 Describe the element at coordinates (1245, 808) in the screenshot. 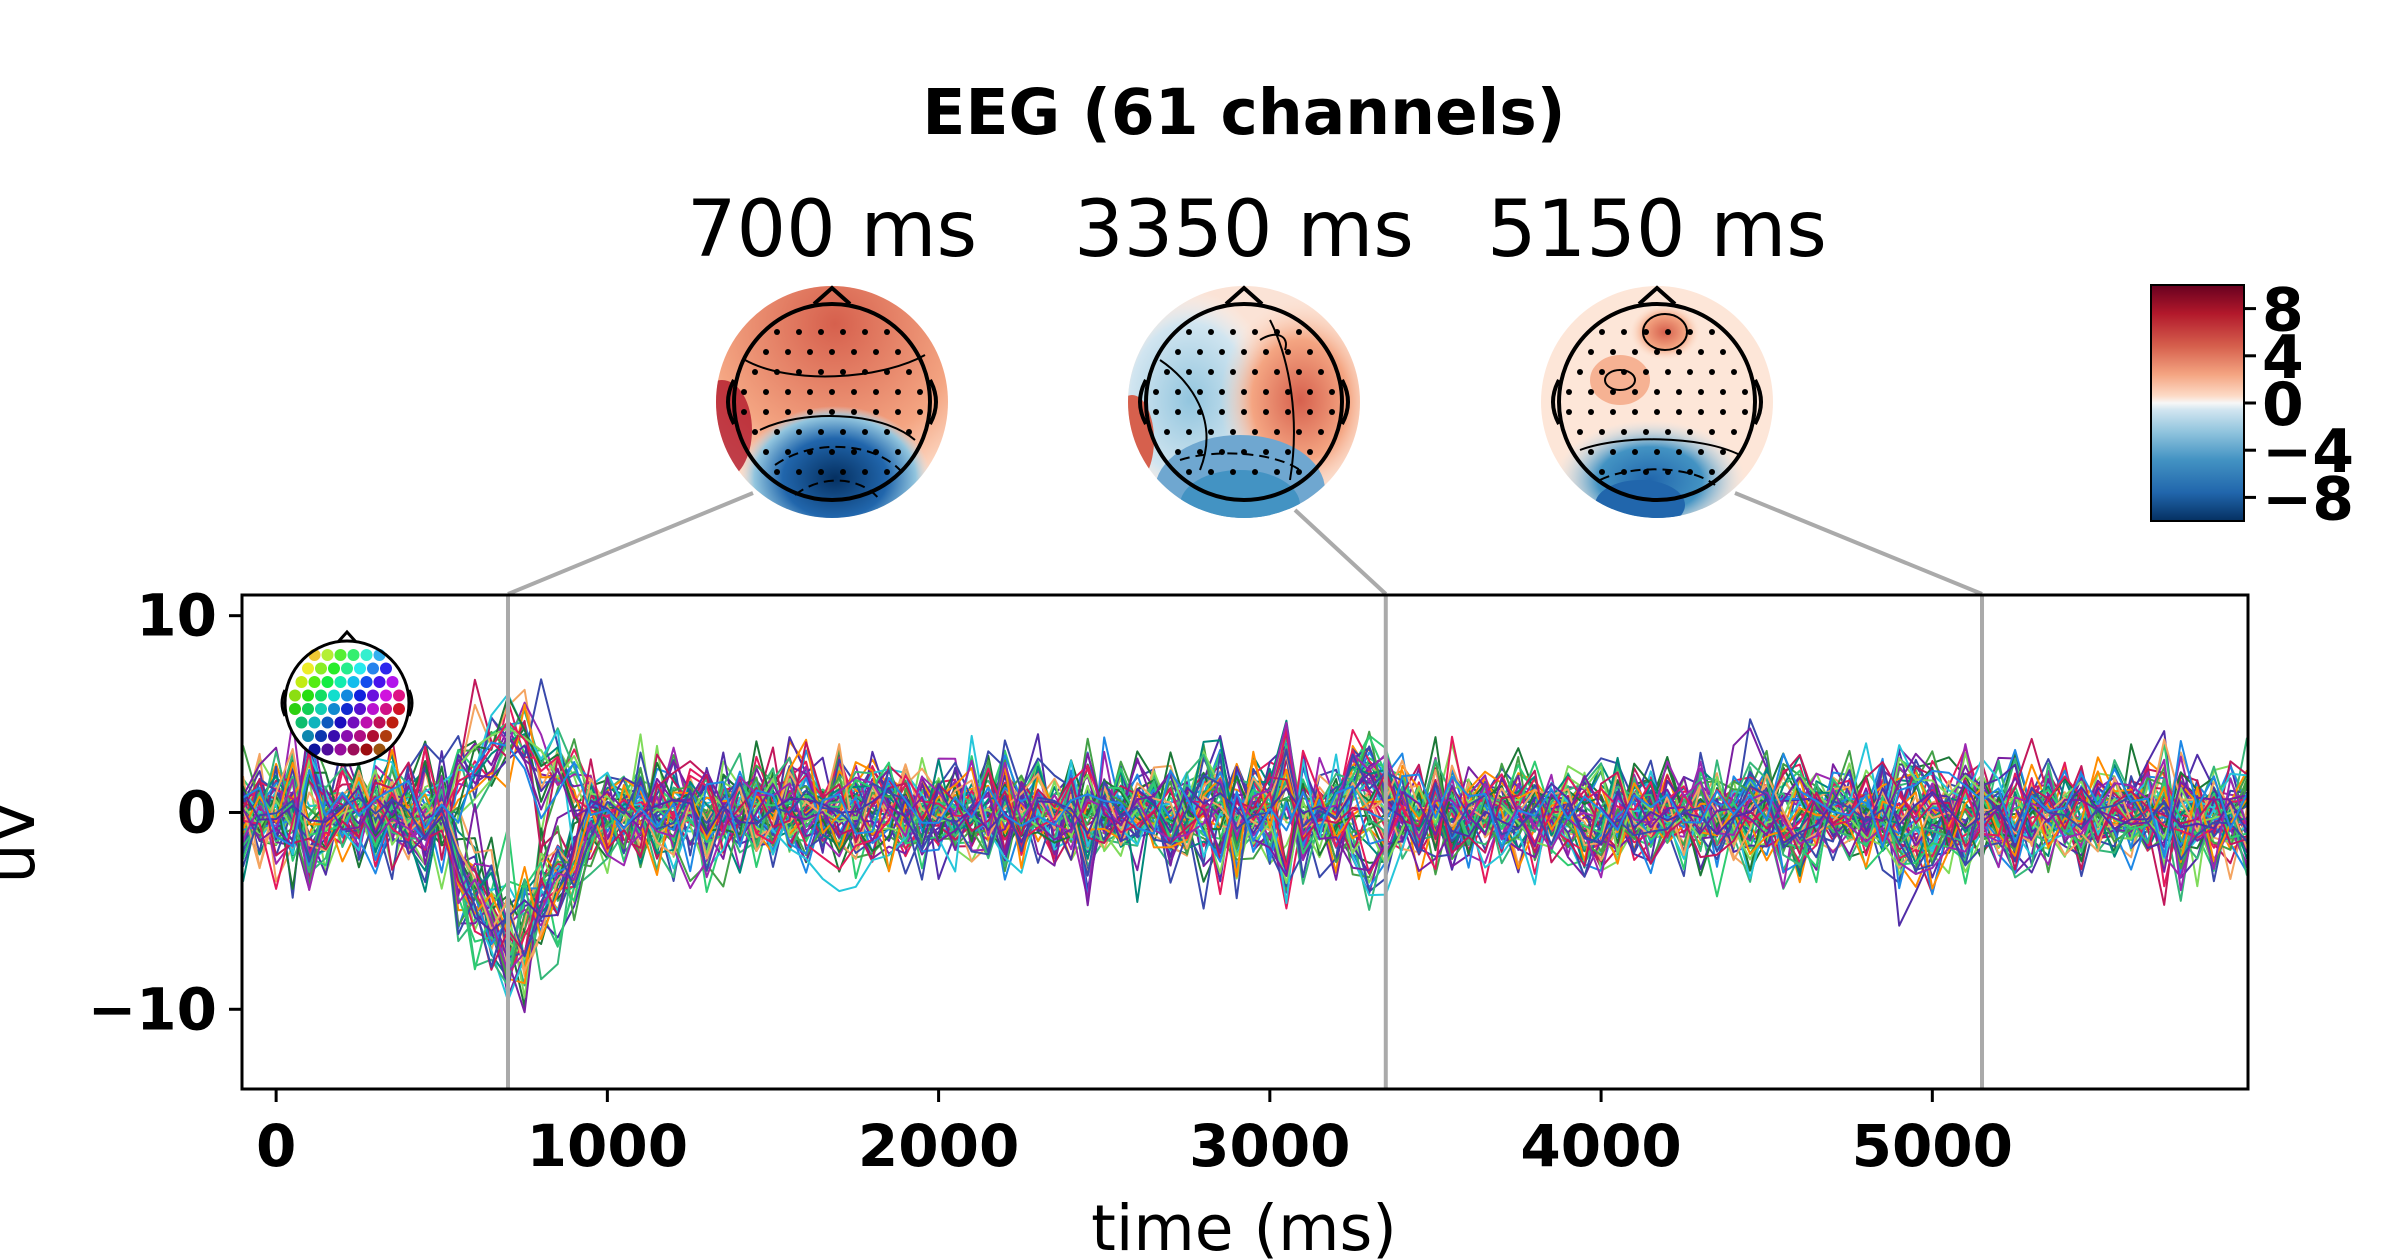

I see `channel-trace` at that location.